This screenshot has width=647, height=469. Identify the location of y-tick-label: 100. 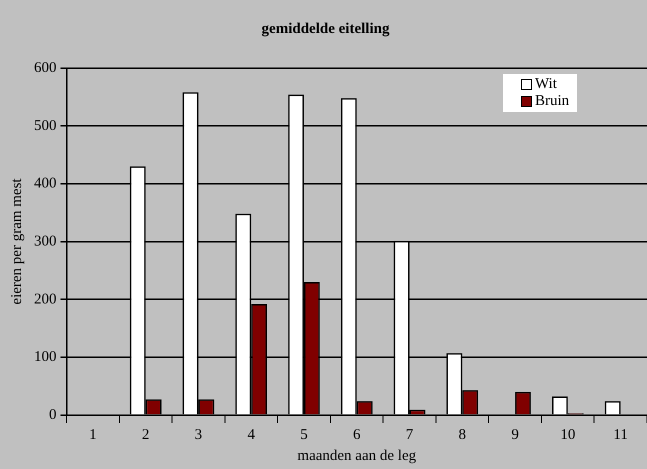
(45, 357).